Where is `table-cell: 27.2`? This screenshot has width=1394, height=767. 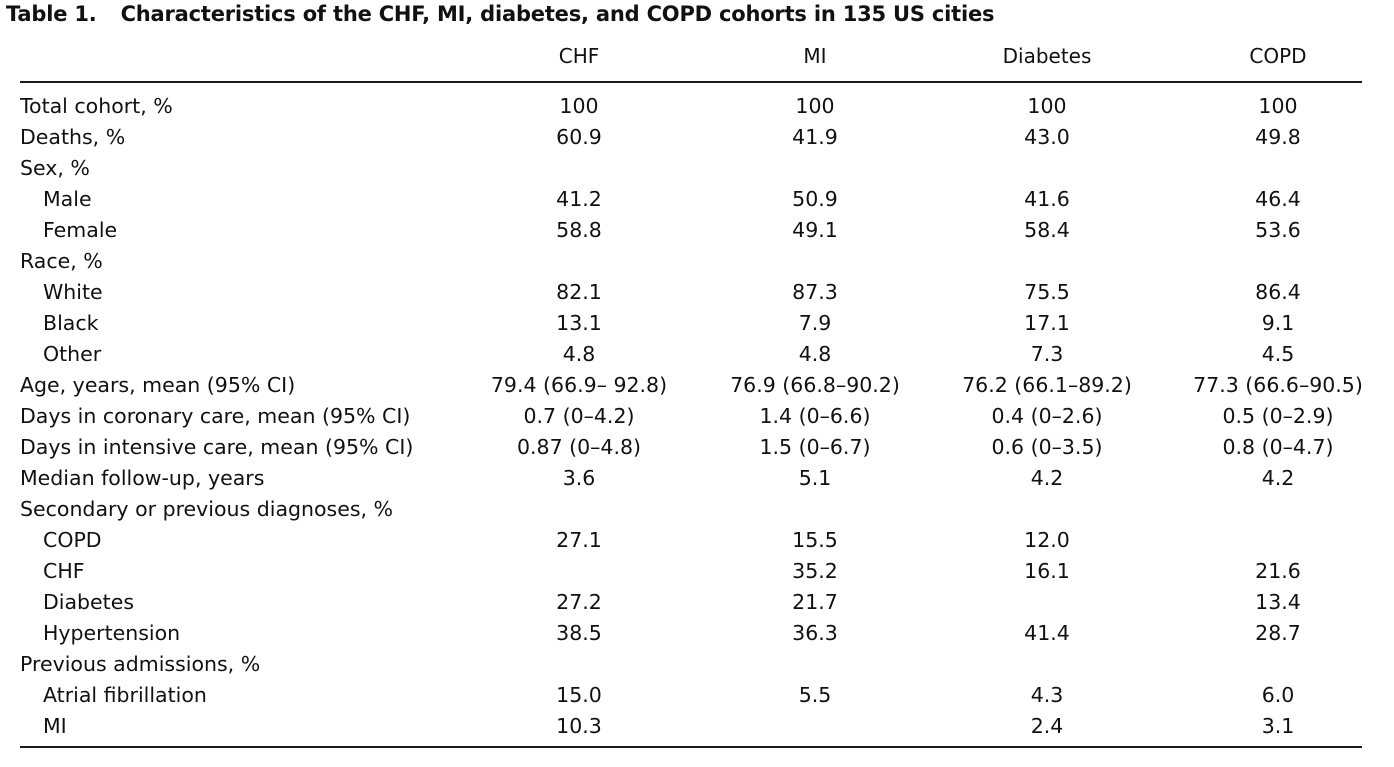
table-cell: 27.2 is located at coordinates (579, 602).